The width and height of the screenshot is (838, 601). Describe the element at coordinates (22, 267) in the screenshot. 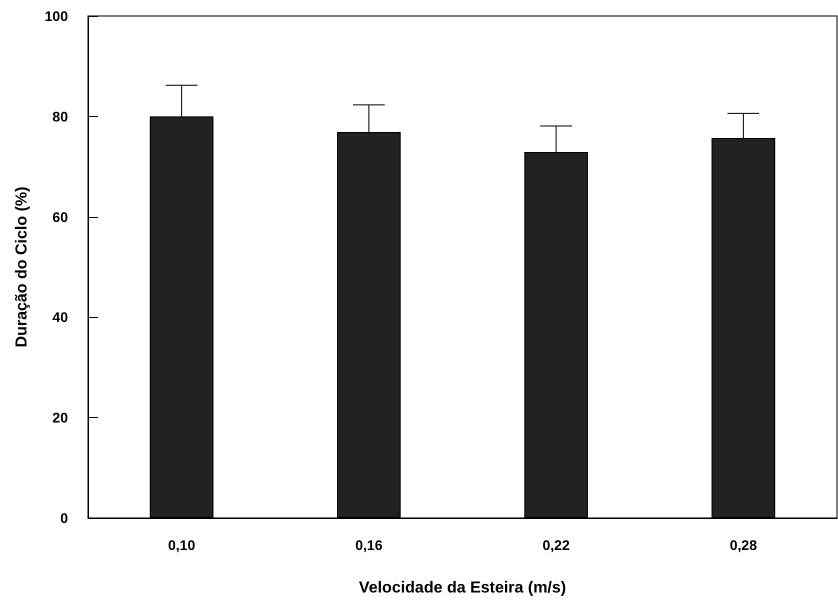

I see `y-axis-title: Duração do Ciclo (%)` at that location.